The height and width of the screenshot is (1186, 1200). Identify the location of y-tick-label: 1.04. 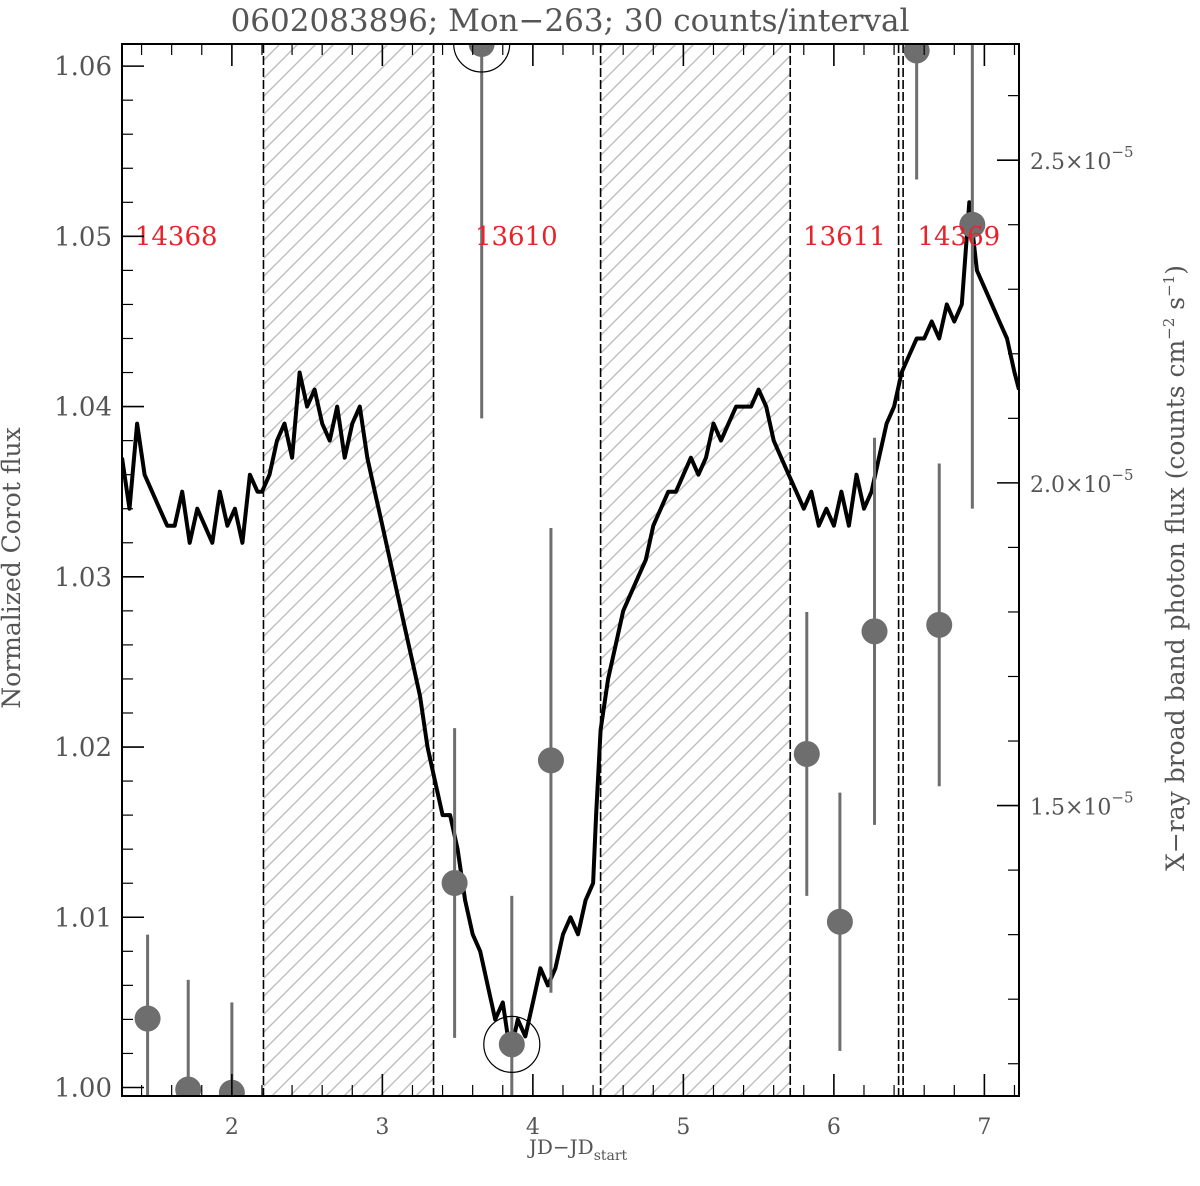
(83, 408).